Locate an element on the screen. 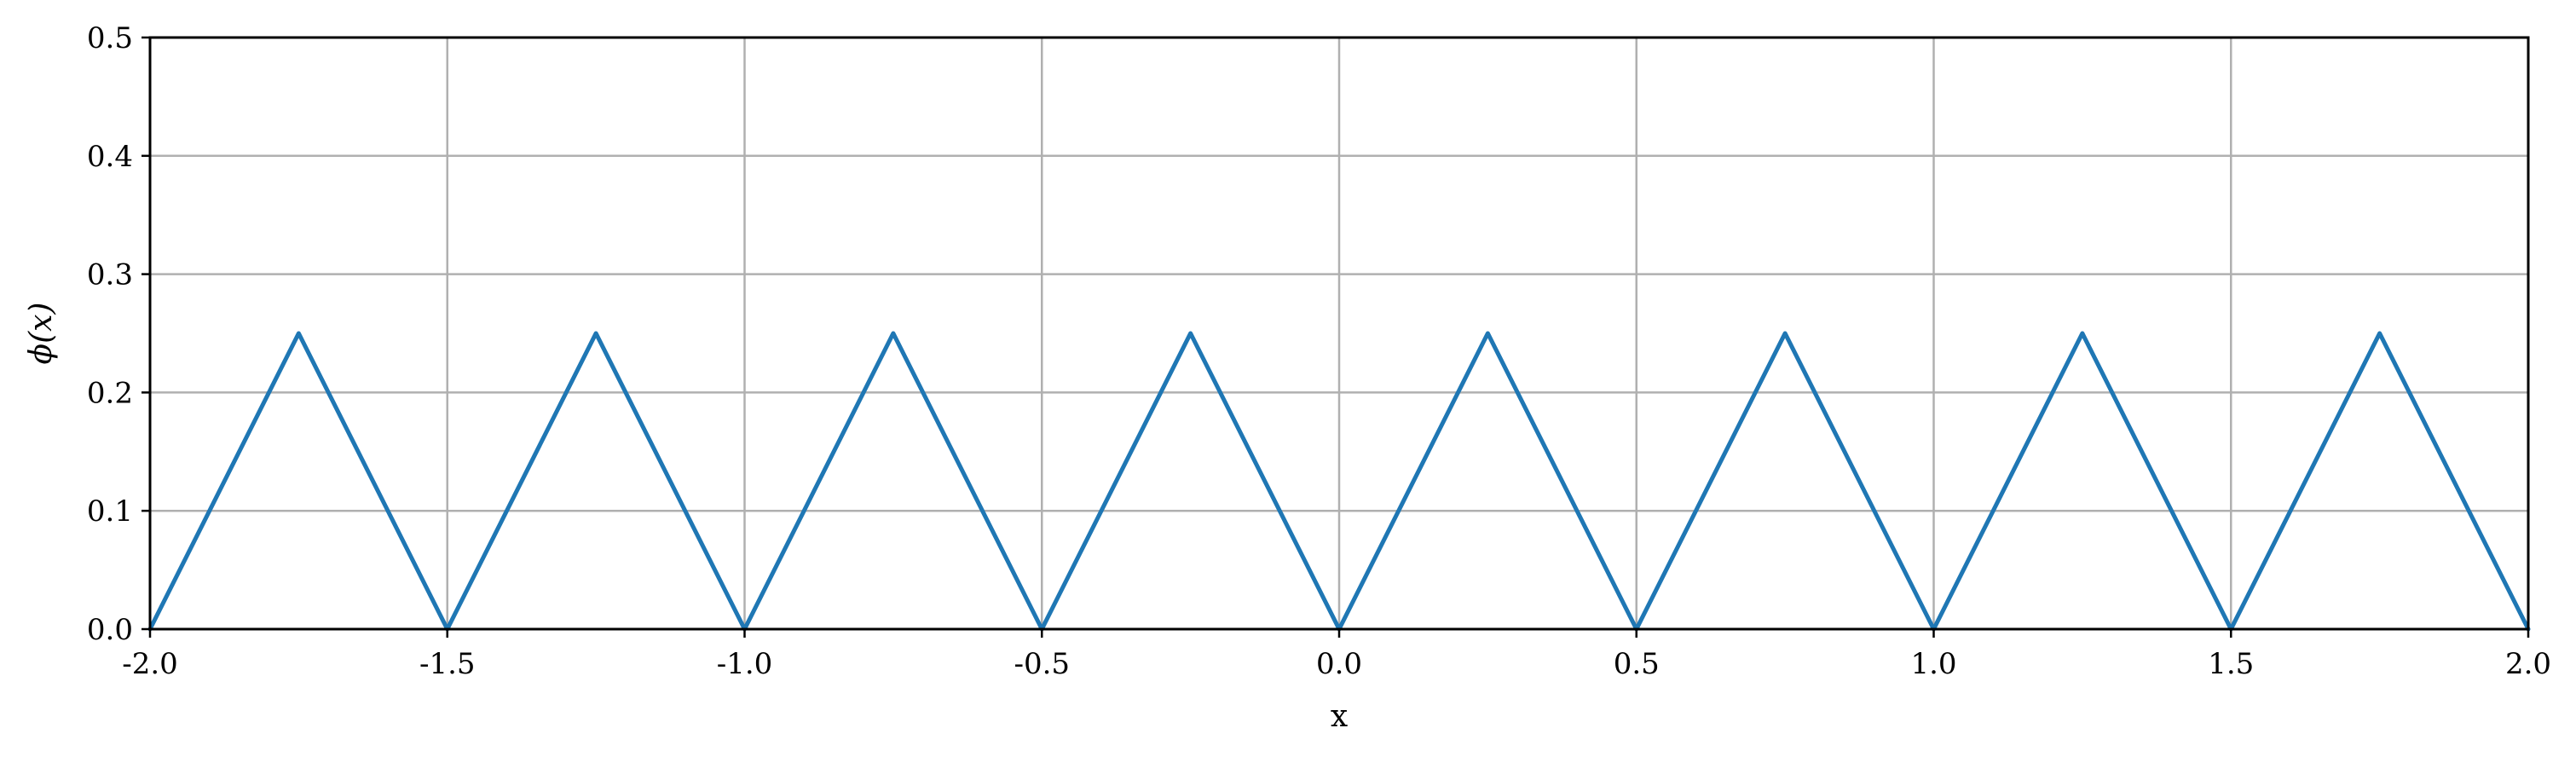 This screenshot has height=757, width=2576. y-tick-label: 0.3 is located at coordinates (110, 275).